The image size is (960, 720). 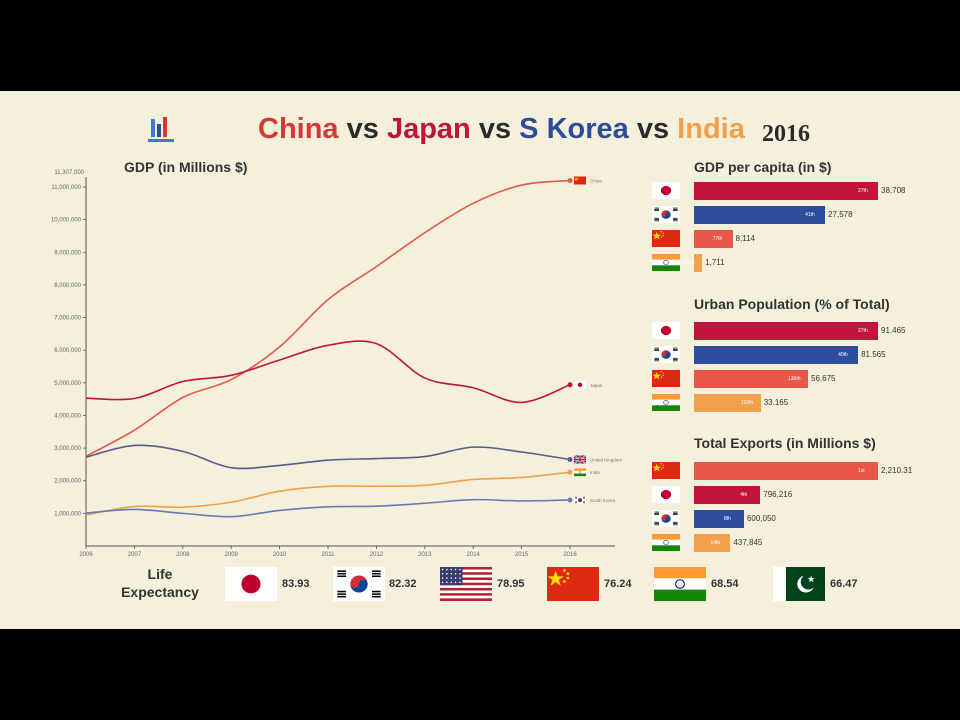 What do you see at coordinates (893, 190) in the screenshot?
I see `bar-value-label: 38,708` at bounding box center [893, 190].